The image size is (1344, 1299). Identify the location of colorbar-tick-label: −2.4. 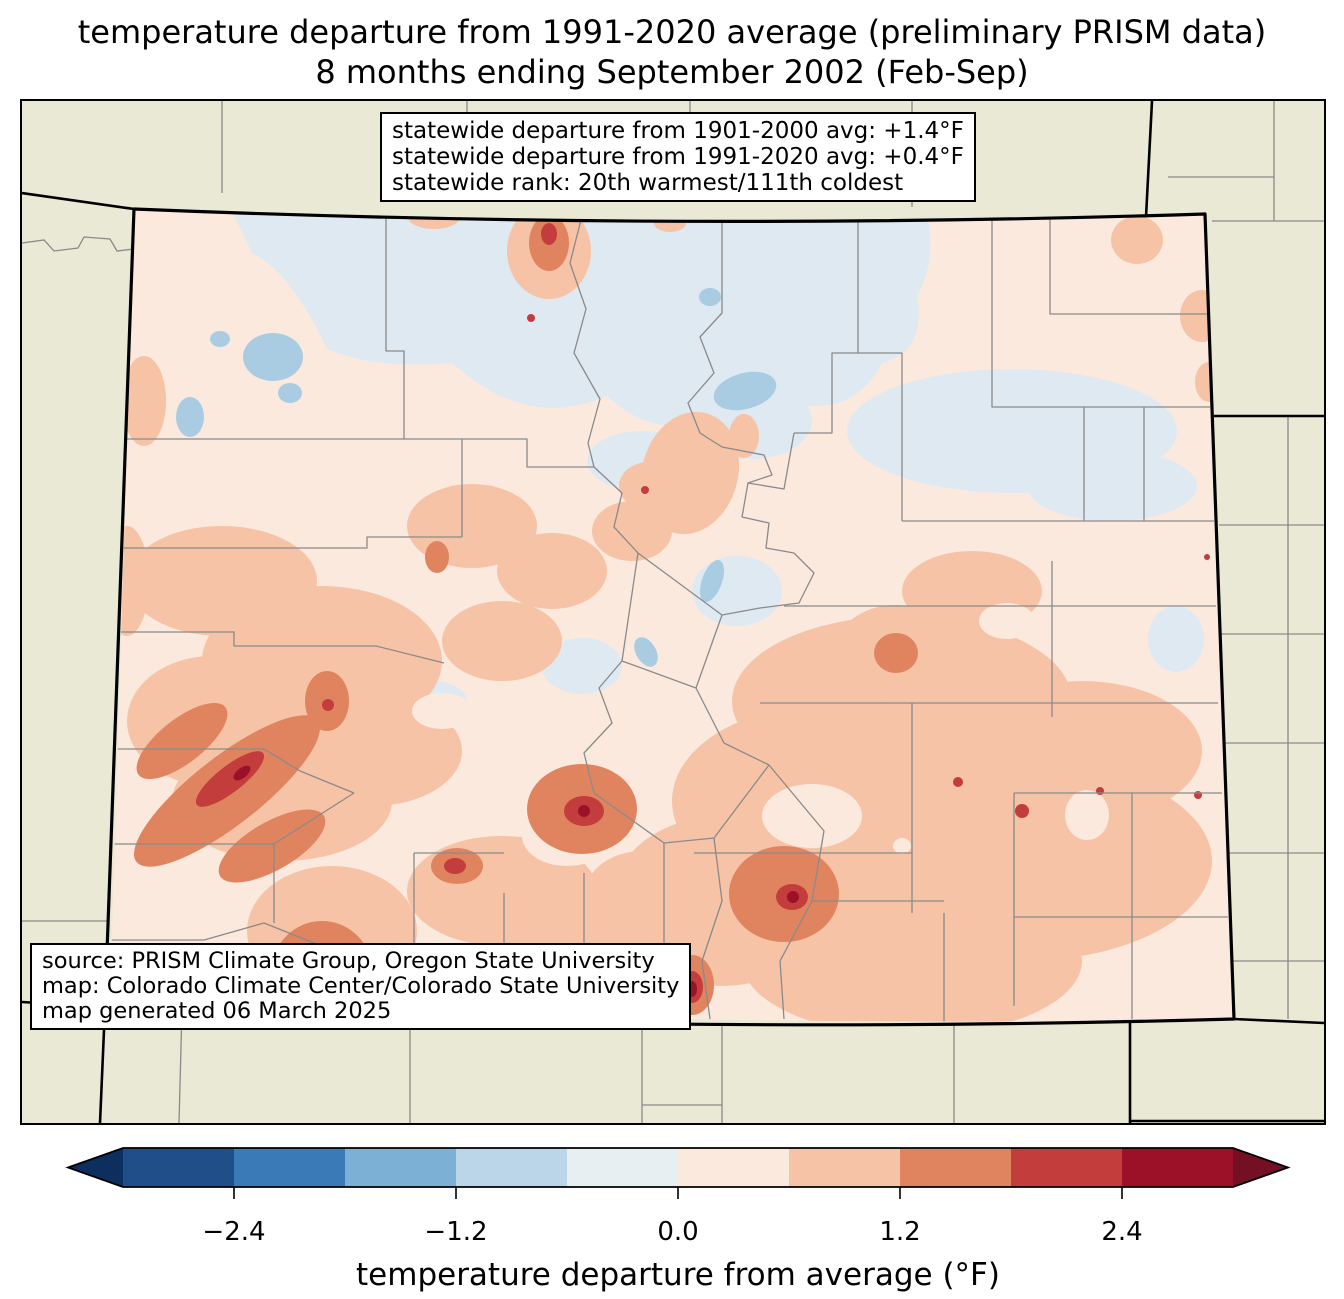
(233, 1232).